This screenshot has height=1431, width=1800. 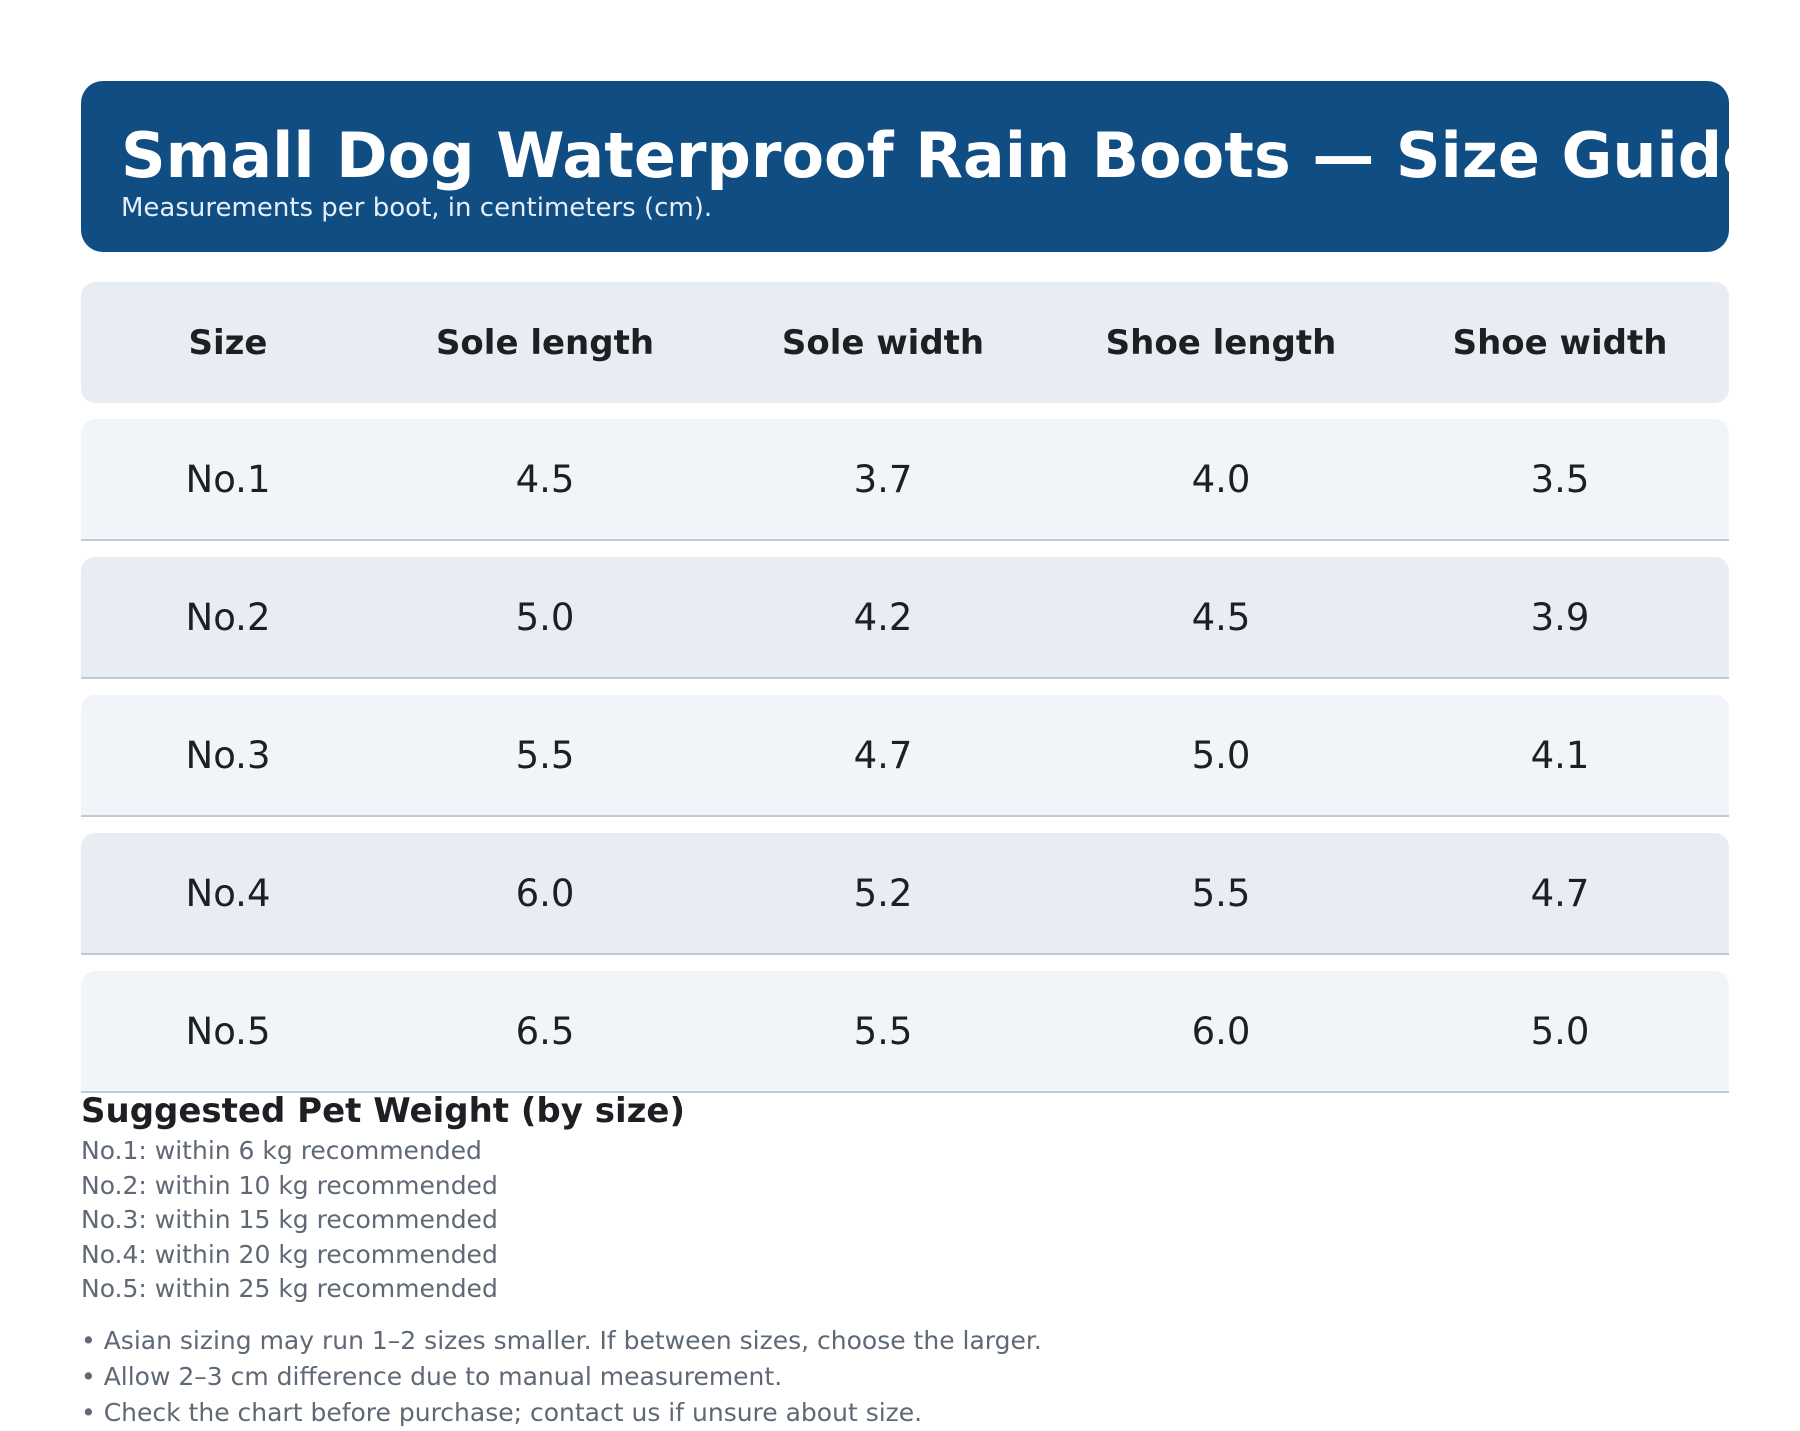 What do you see at coordinates (1560, 755) in the screenshot?
I see `table-cell: 4.1` at bounding box center [1560, 755].